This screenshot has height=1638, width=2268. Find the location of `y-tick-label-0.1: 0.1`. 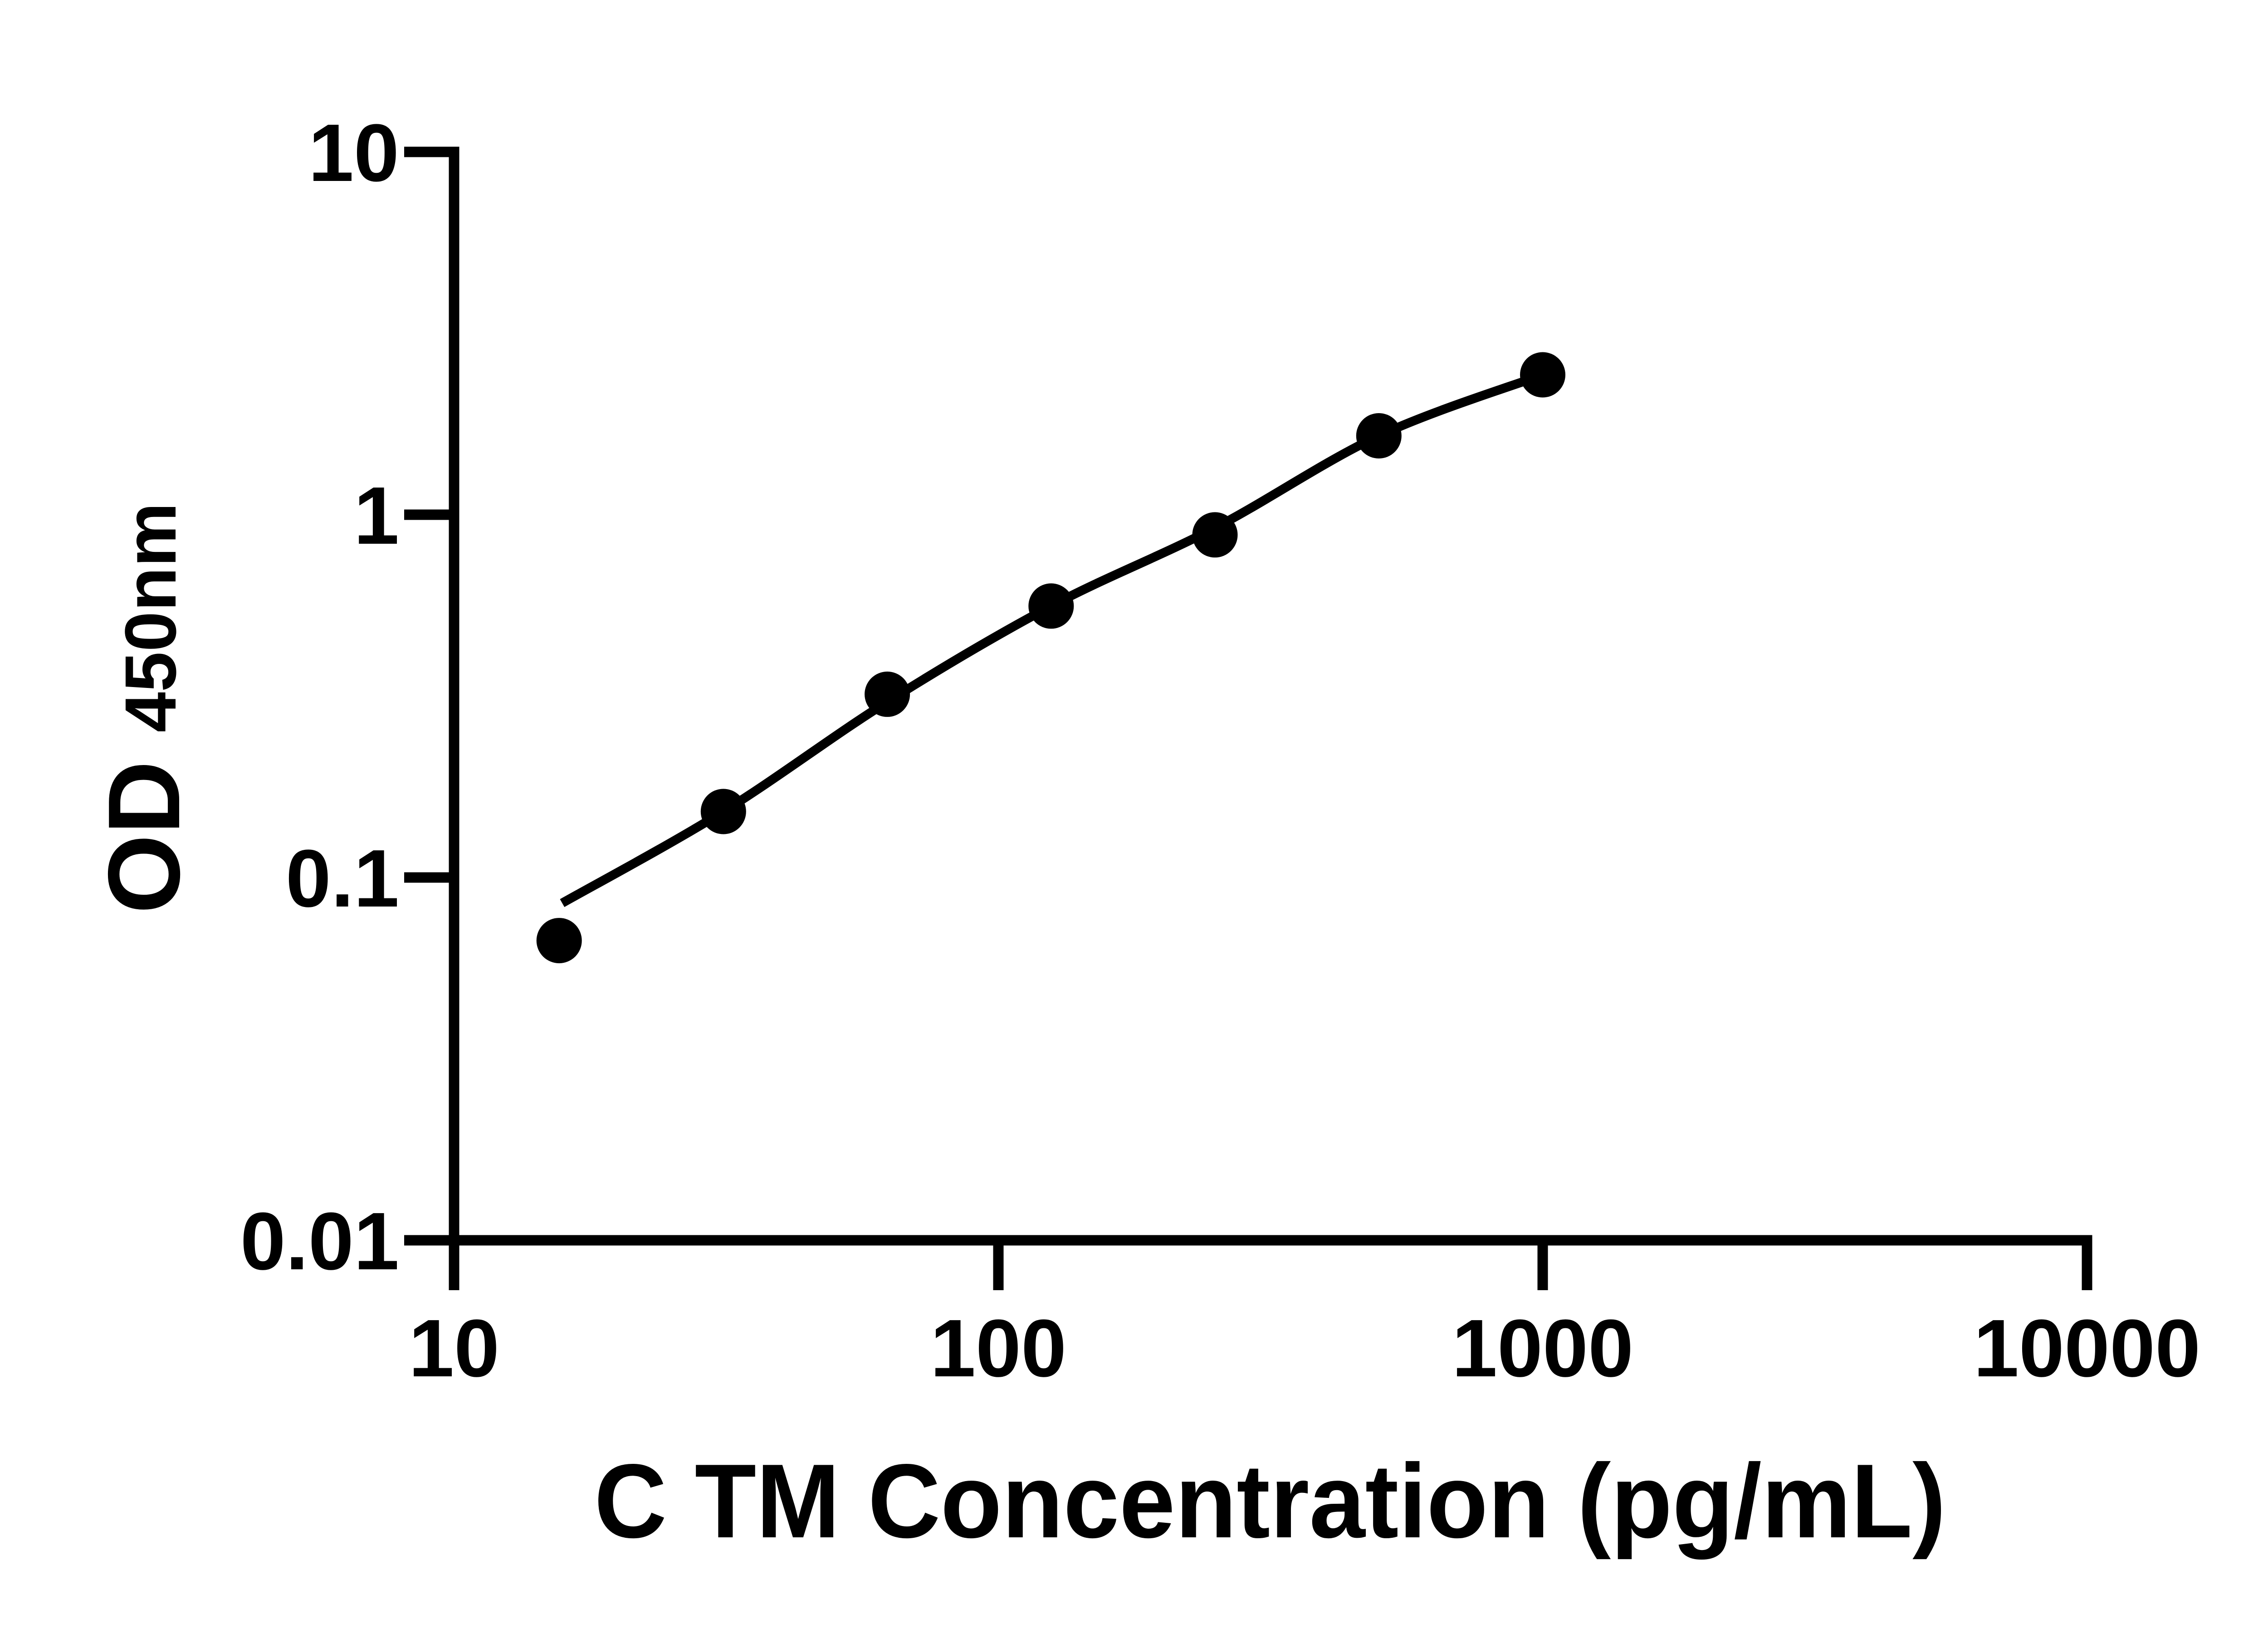

y-tick-label-0.1: 0.1 is located at coordinates (343, 878).